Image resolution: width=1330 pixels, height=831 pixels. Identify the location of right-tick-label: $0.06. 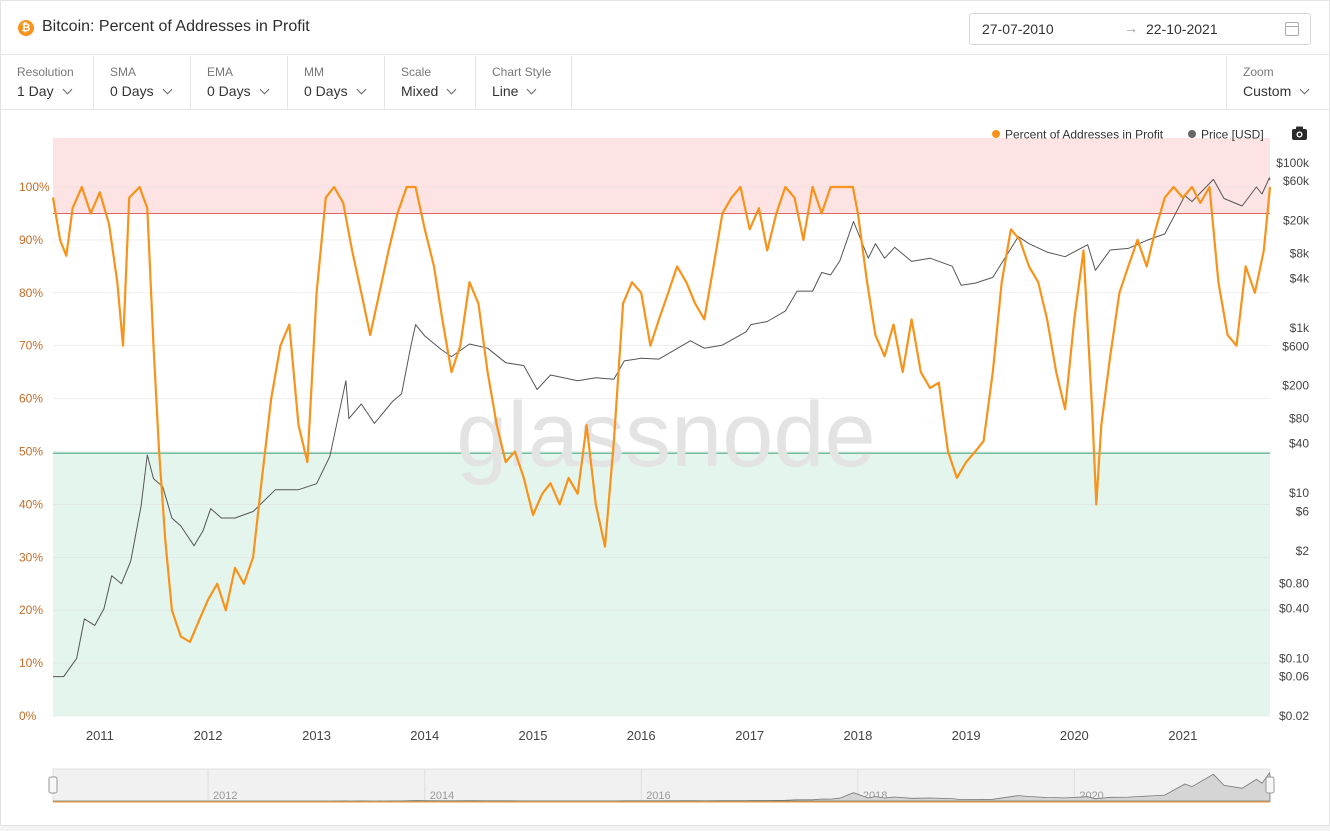
(1294, 677).